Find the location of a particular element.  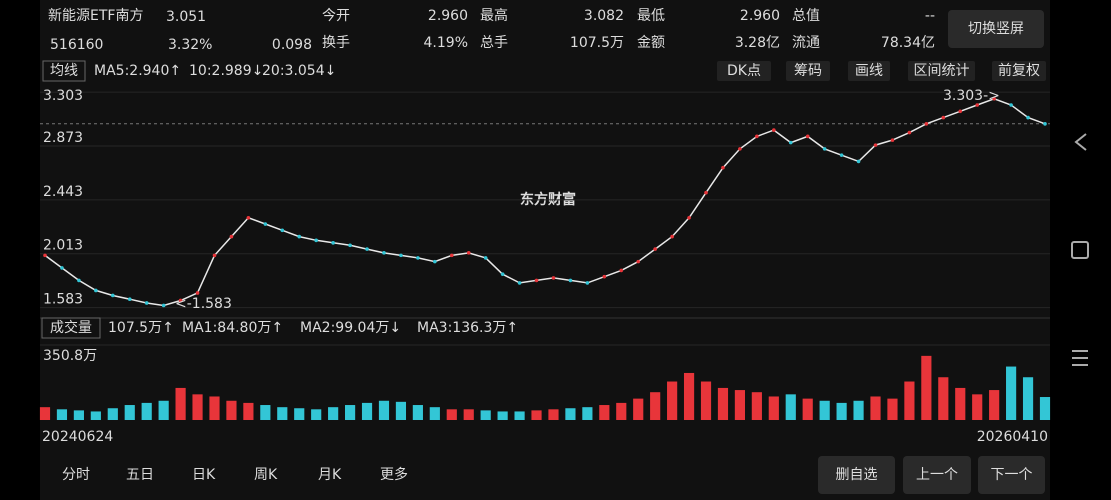

tool-button-label: 区间统计 is located at coordinates (942, 71).